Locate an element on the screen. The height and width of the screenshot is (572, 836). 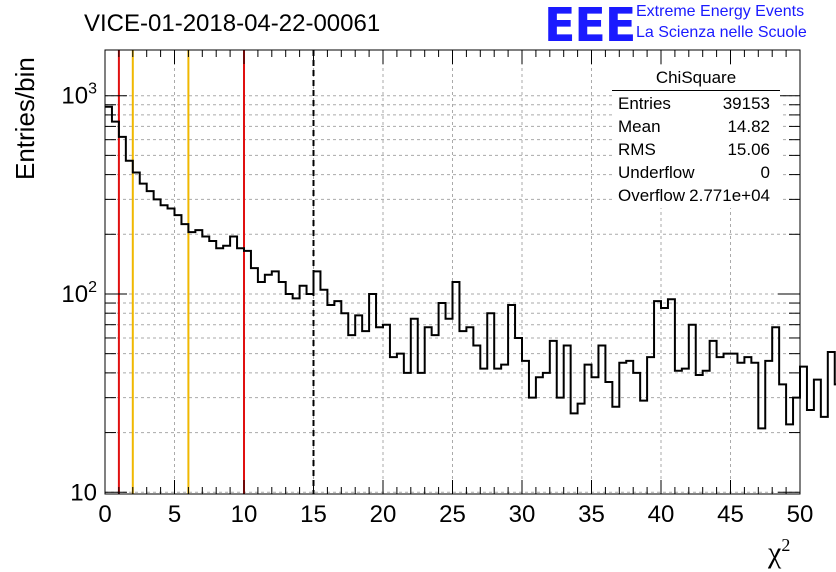
stats-box-title: ChiSquare is located at coordinates (696, 77).